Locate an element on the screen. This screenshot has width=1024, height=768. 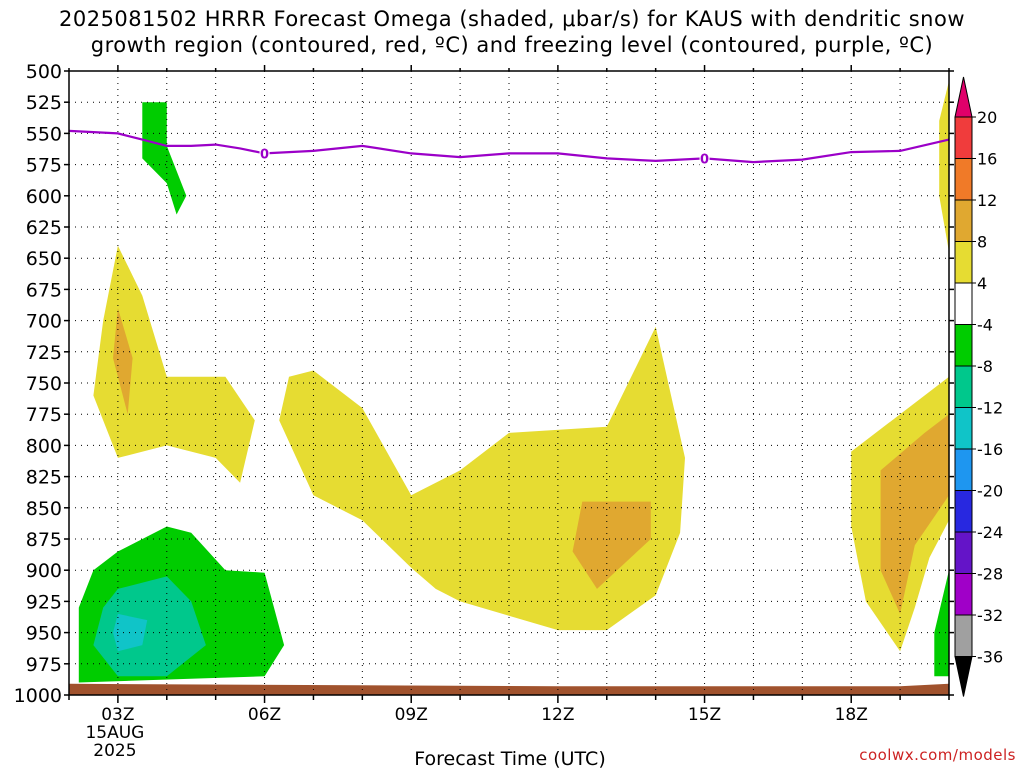
colorbar-label: -12 is located at coordinates (990, 408).